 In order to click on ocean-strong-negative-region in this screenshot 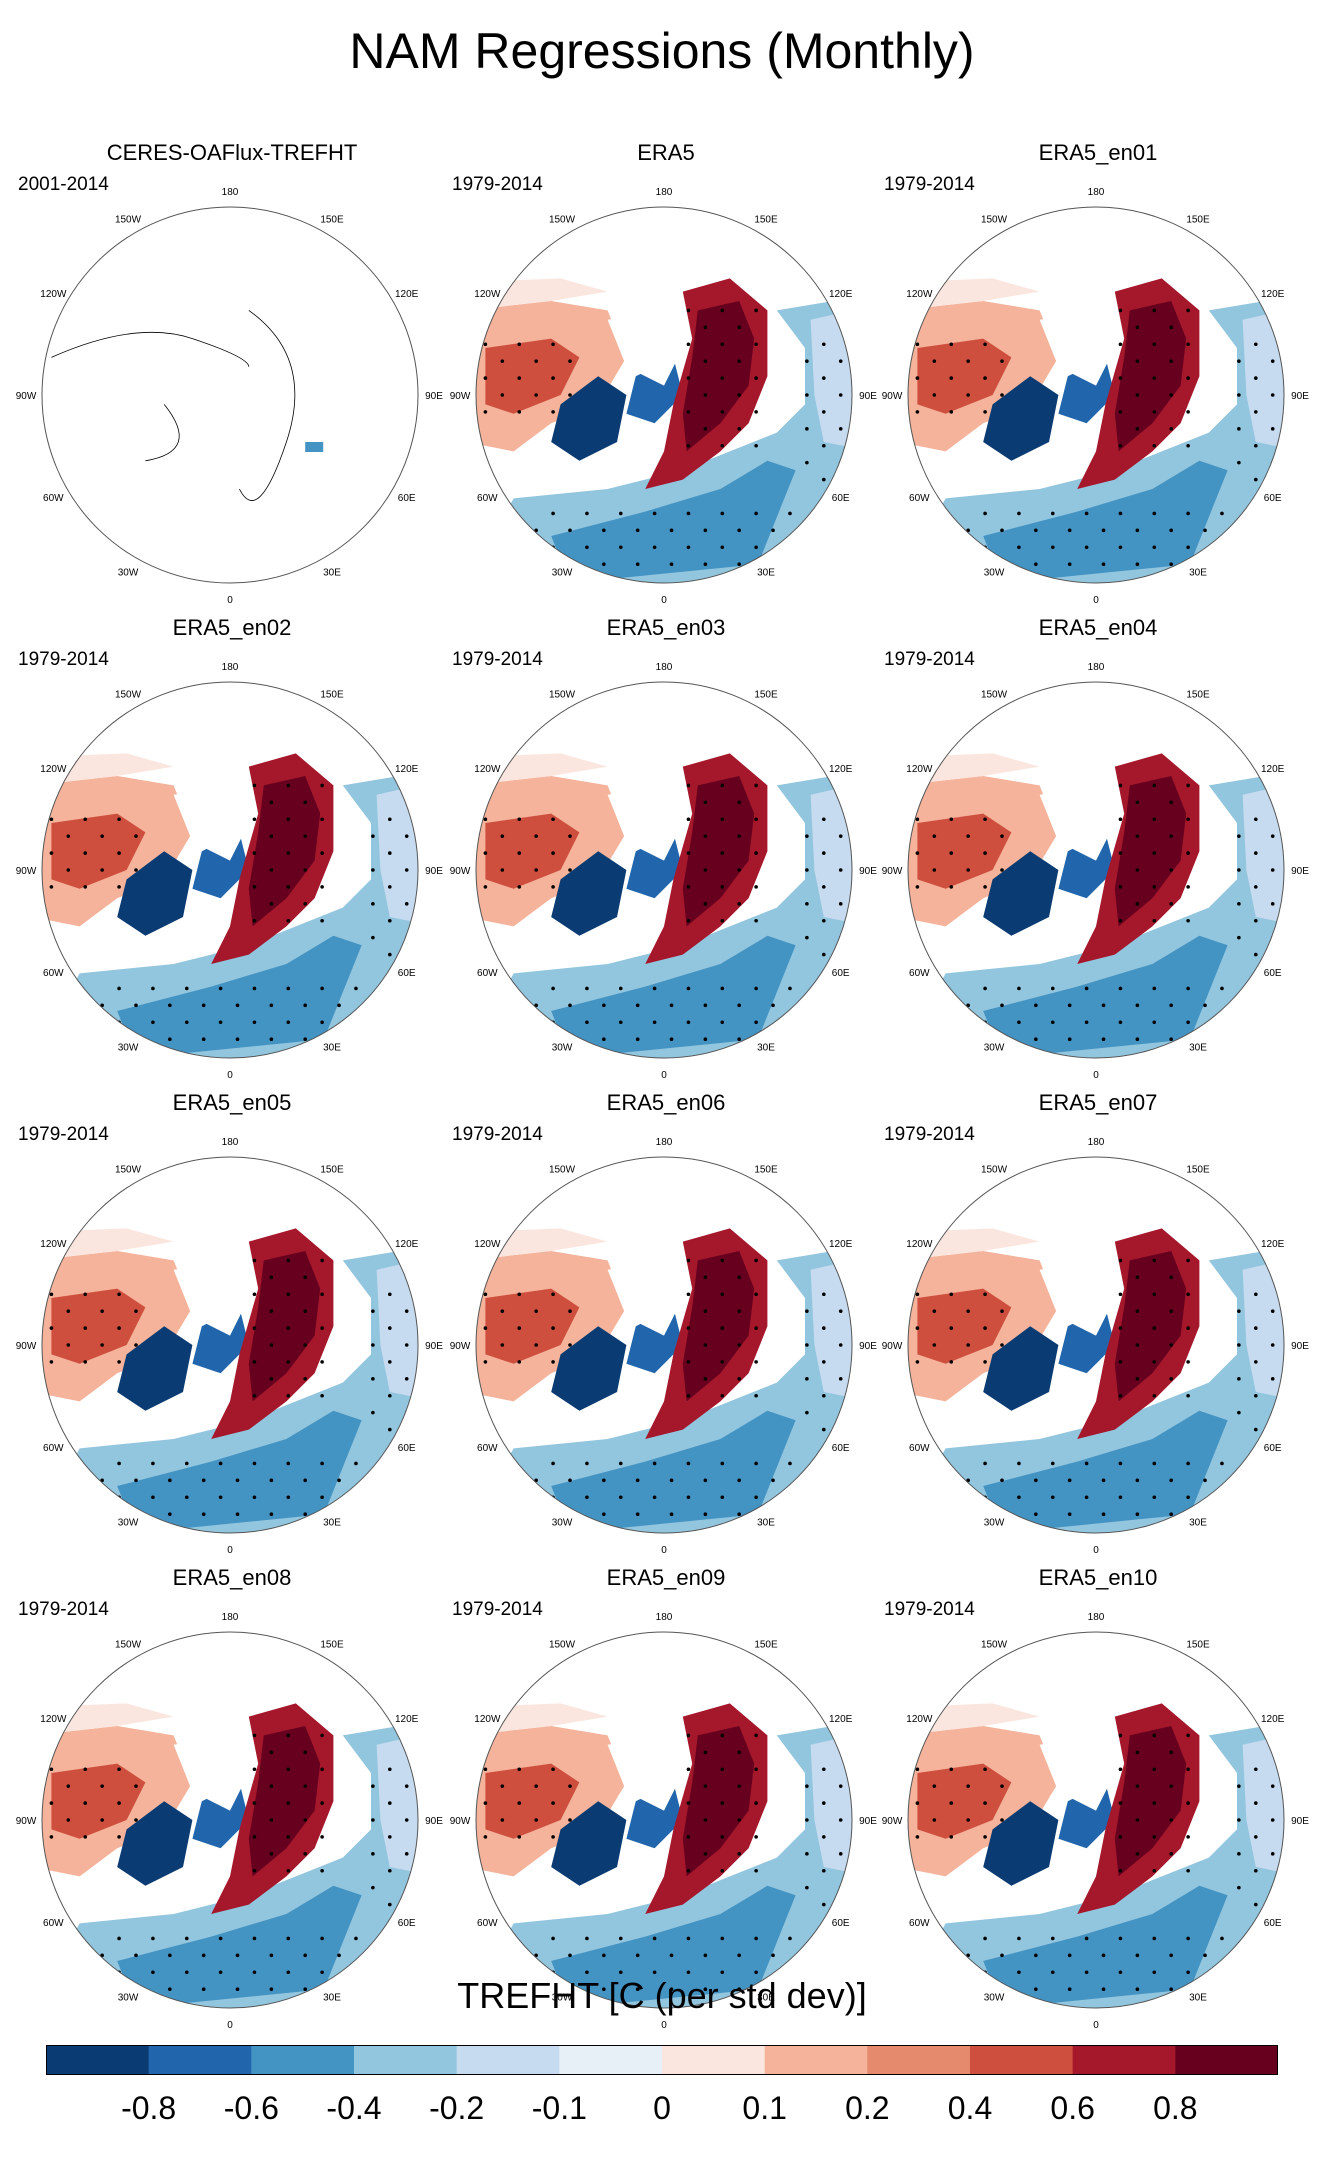, I will do `click(239, 1946)`.